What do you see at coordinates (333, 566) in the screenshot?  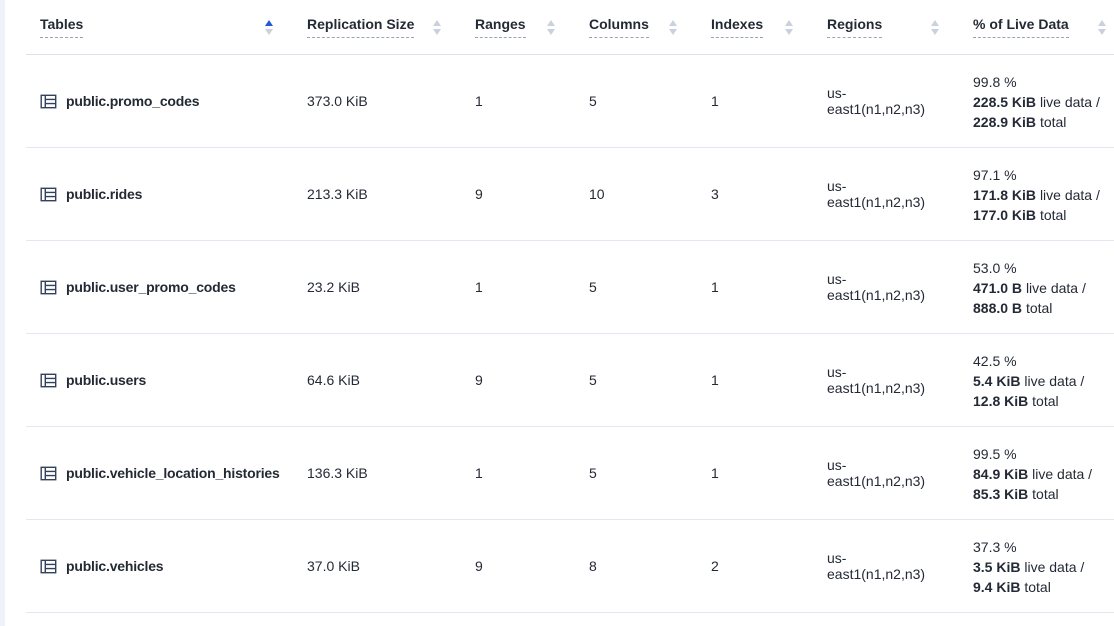 I see `replication-size-value: 37.0 KiB` at bounding box center [333, 566].